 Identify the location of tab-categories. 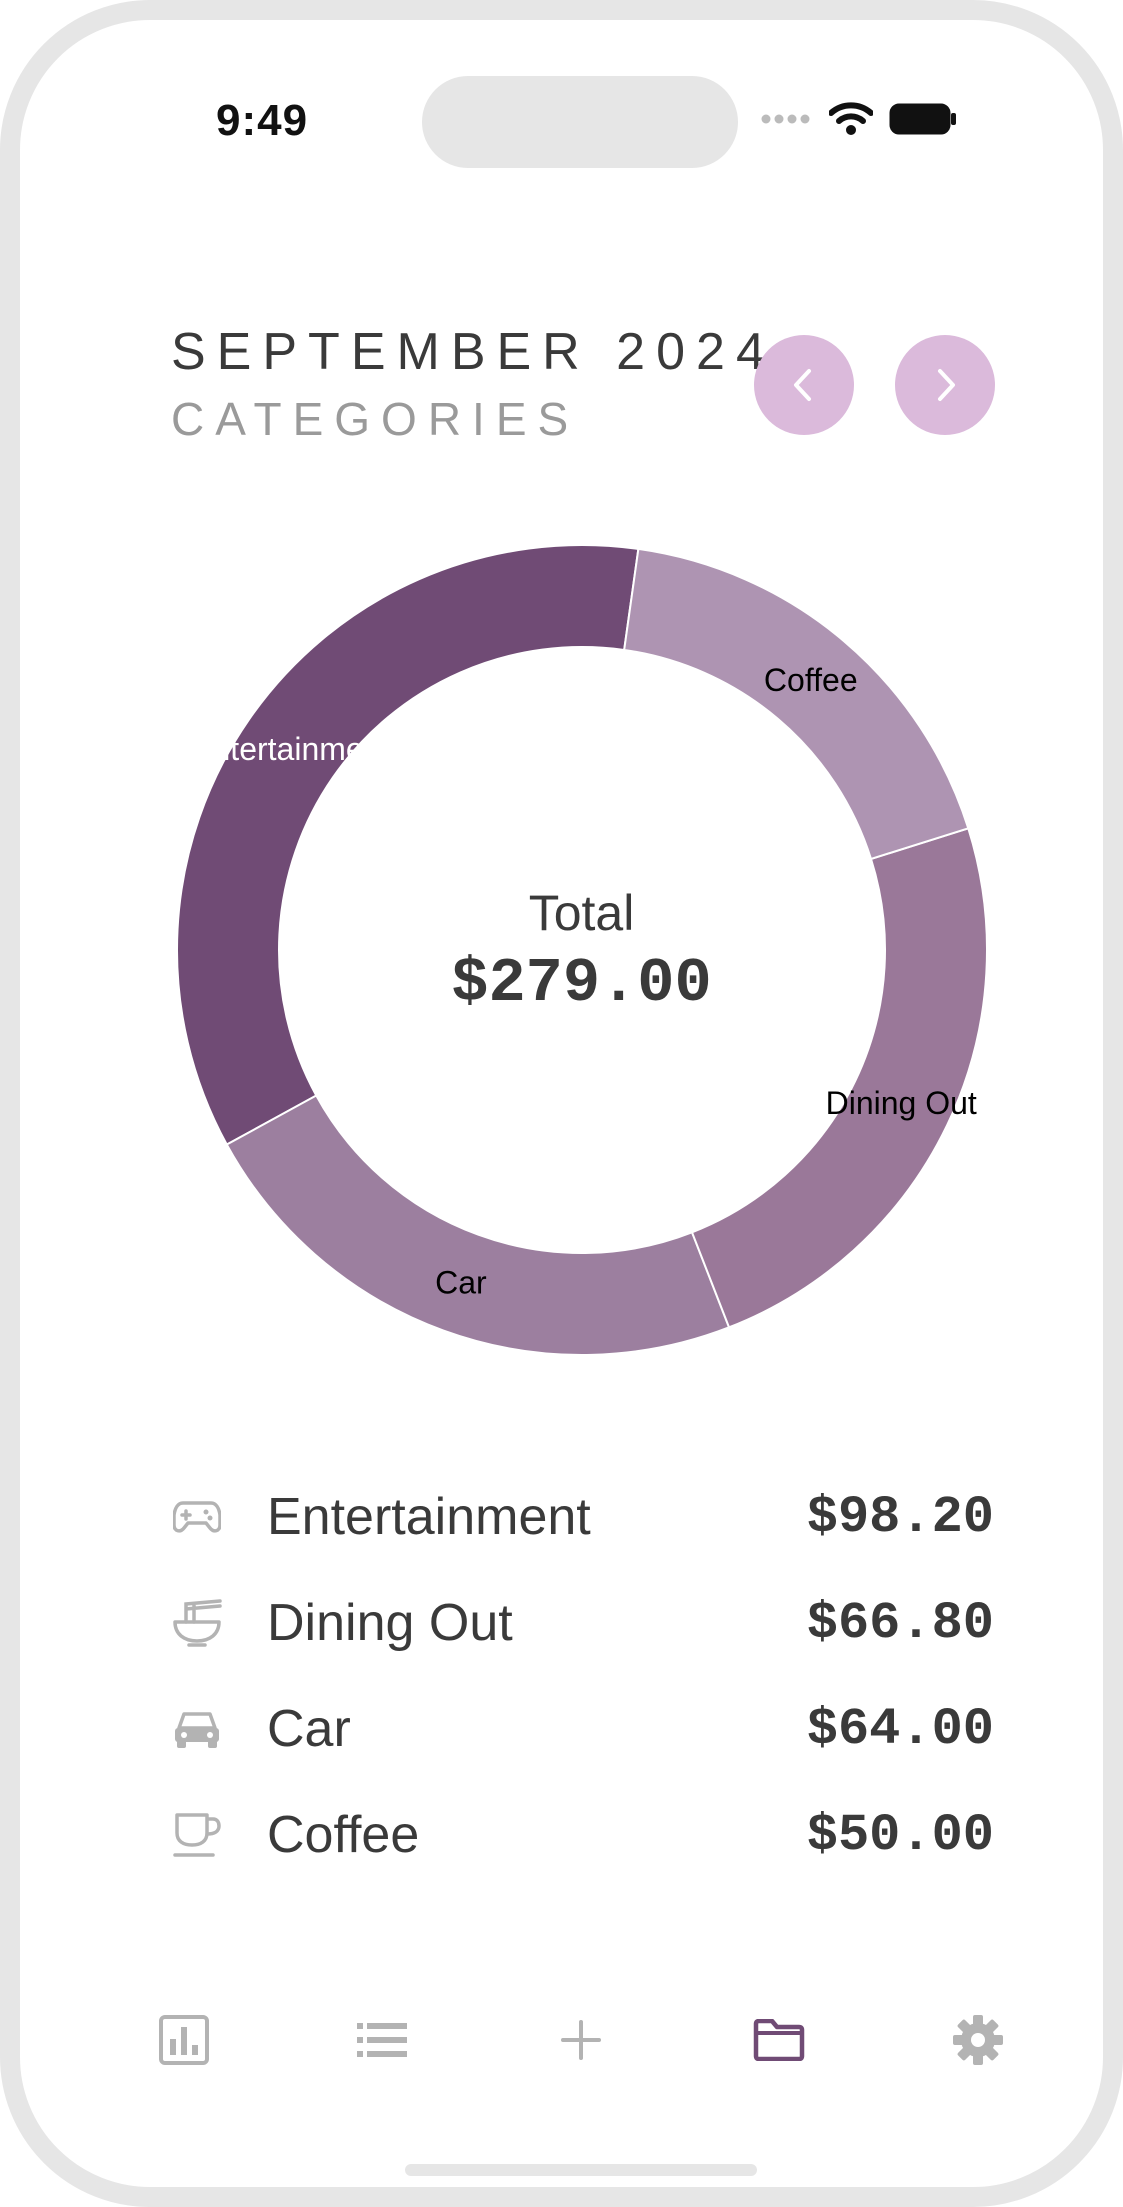
(779, 2040).